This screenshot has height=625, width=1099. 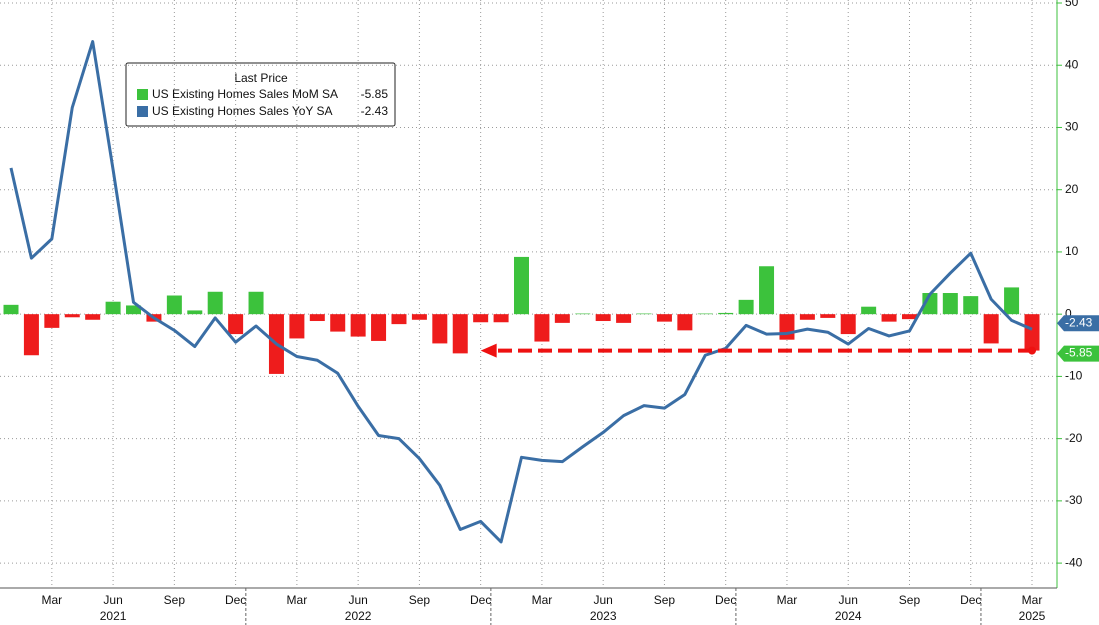 I want to click on legend-box, so click(x=260, y=94).